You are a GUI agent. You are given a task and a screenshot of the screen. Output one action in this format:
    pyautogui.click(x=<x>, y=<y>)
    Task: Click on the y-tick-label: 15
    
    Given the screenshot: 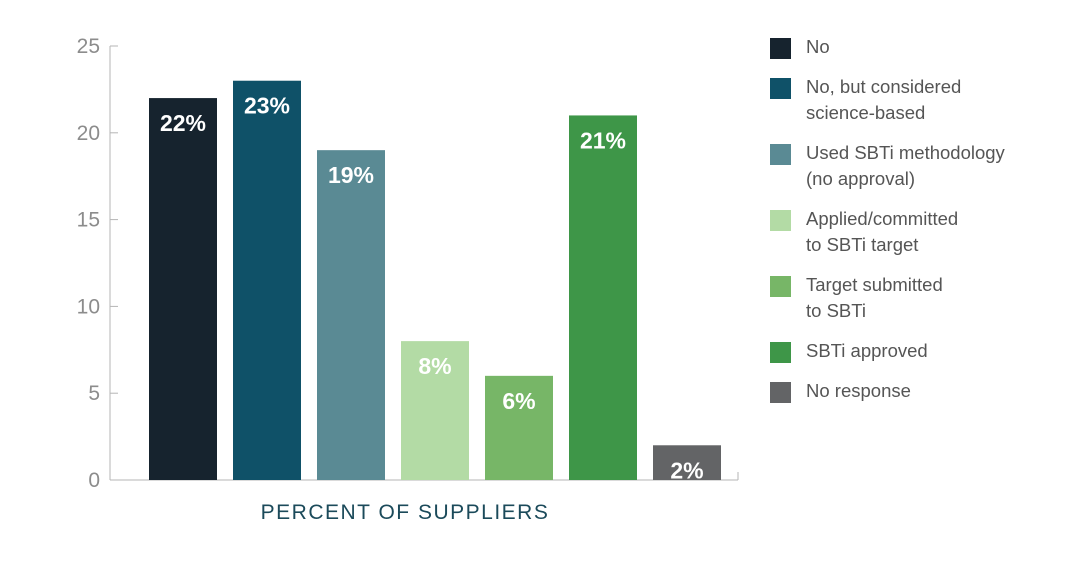 What is the action you would take?
    pyautogui.click(x=88, y=220)
    